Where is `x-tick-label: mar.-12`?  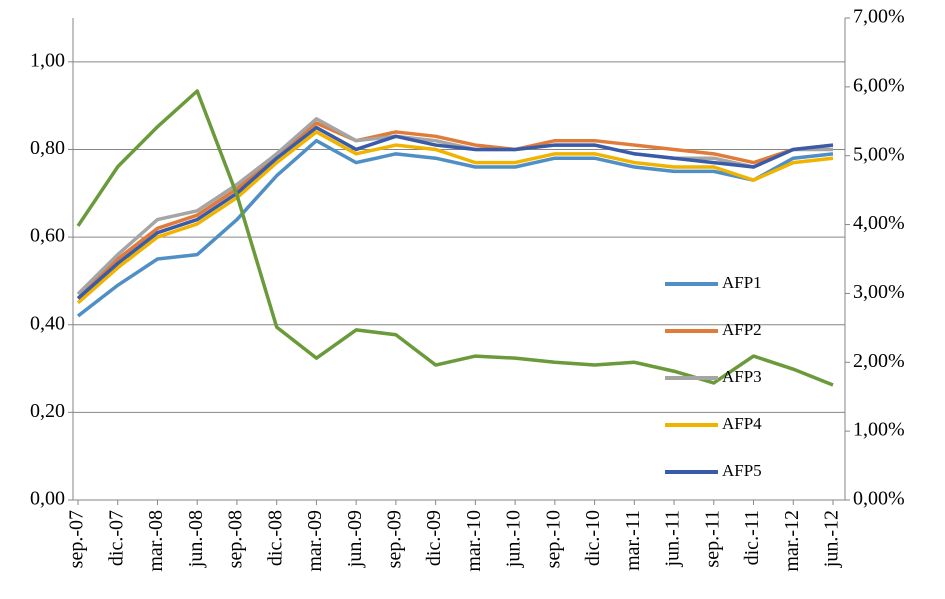
x-tick-label: mar.-12 is located at coordinates (792, 541).